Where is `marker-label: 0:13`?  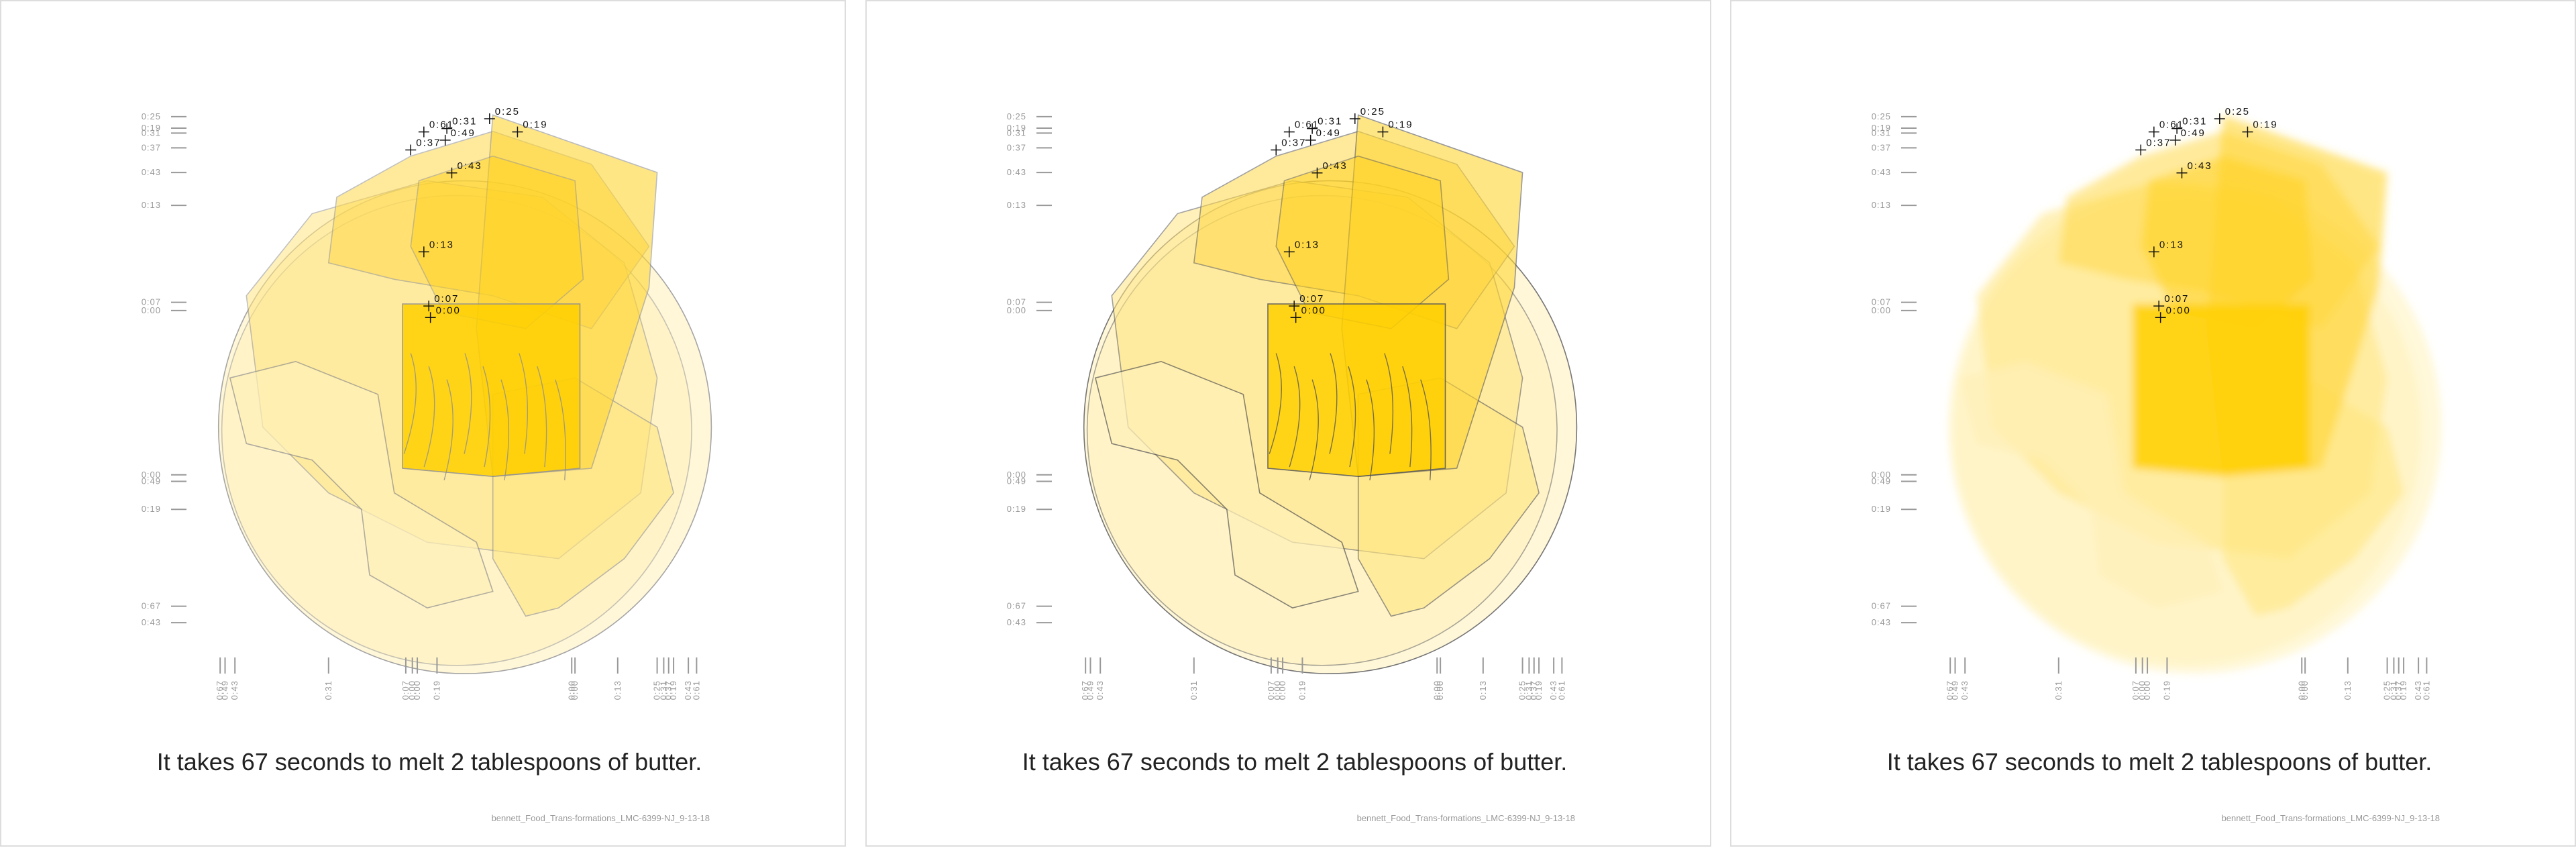
marker-label: 0:13 is located at coordinates (1307, 244).